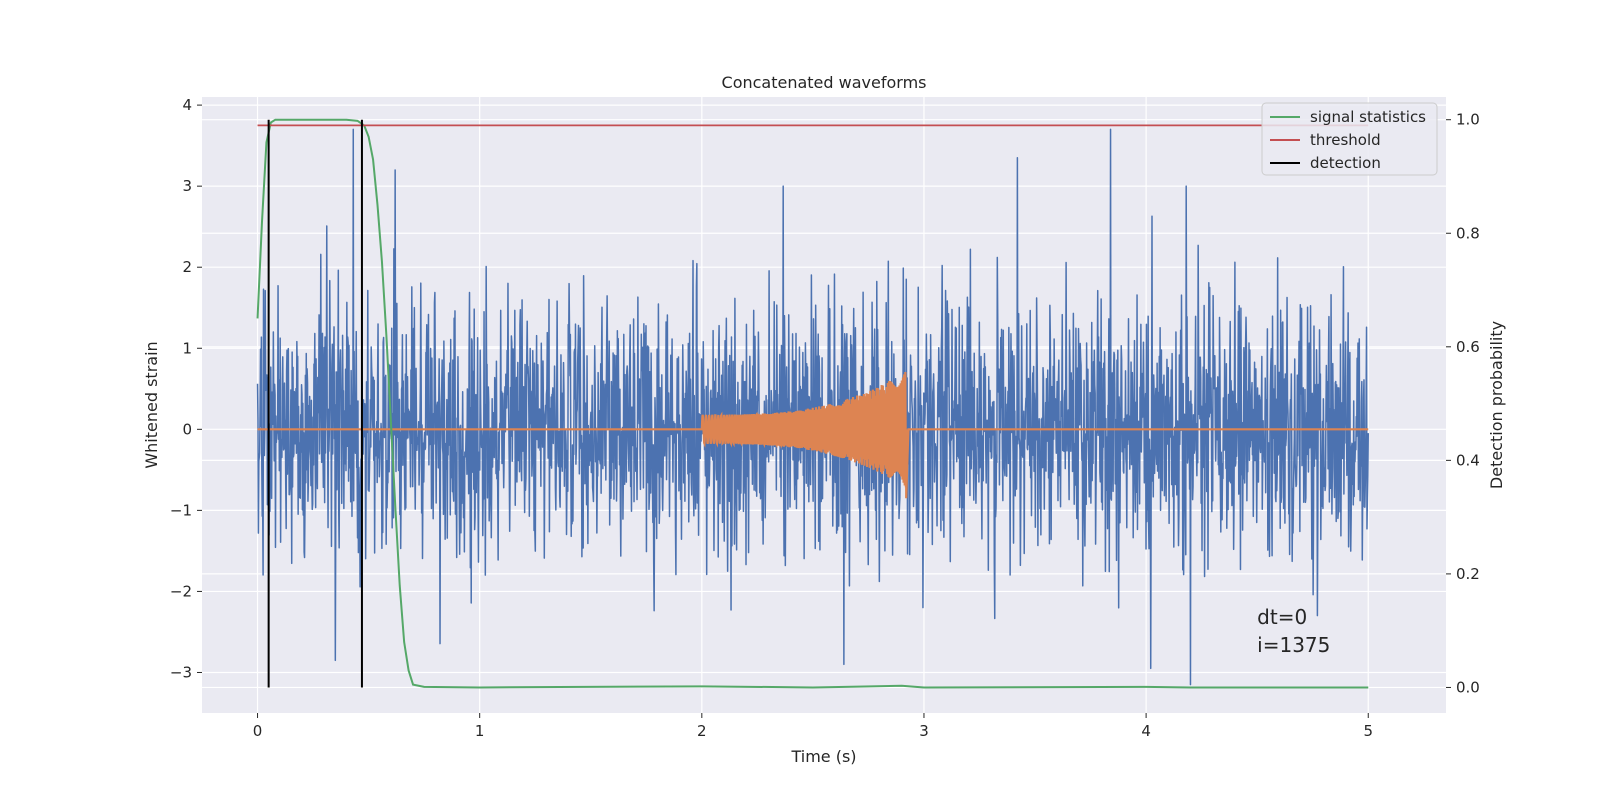  What do you see at coordinates (1496, 405) in the screenshot?
I see `y-axis-right-label: Detection probability` at bounding box center [1496, 405].